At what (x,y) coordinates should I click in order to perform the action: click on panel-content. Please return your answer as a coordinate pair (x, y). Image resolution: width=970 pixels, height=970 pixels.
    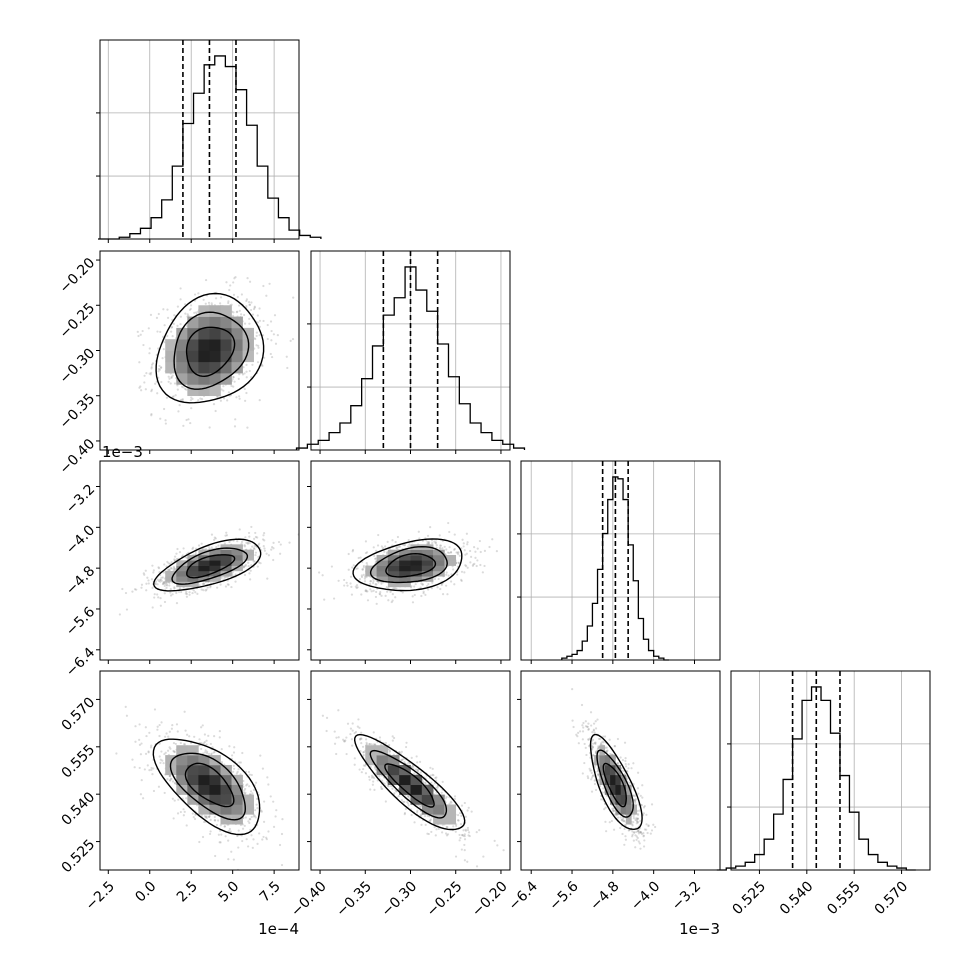
    Looking at the image, I should click on (199, 787).